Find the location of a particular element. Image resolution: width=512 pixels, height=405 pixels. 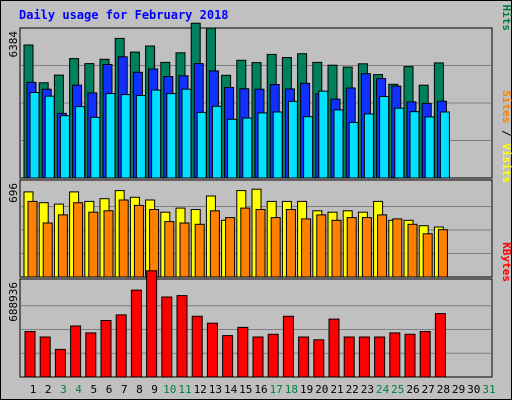

day-label-21: 21 is located at coordinates (336, 389).